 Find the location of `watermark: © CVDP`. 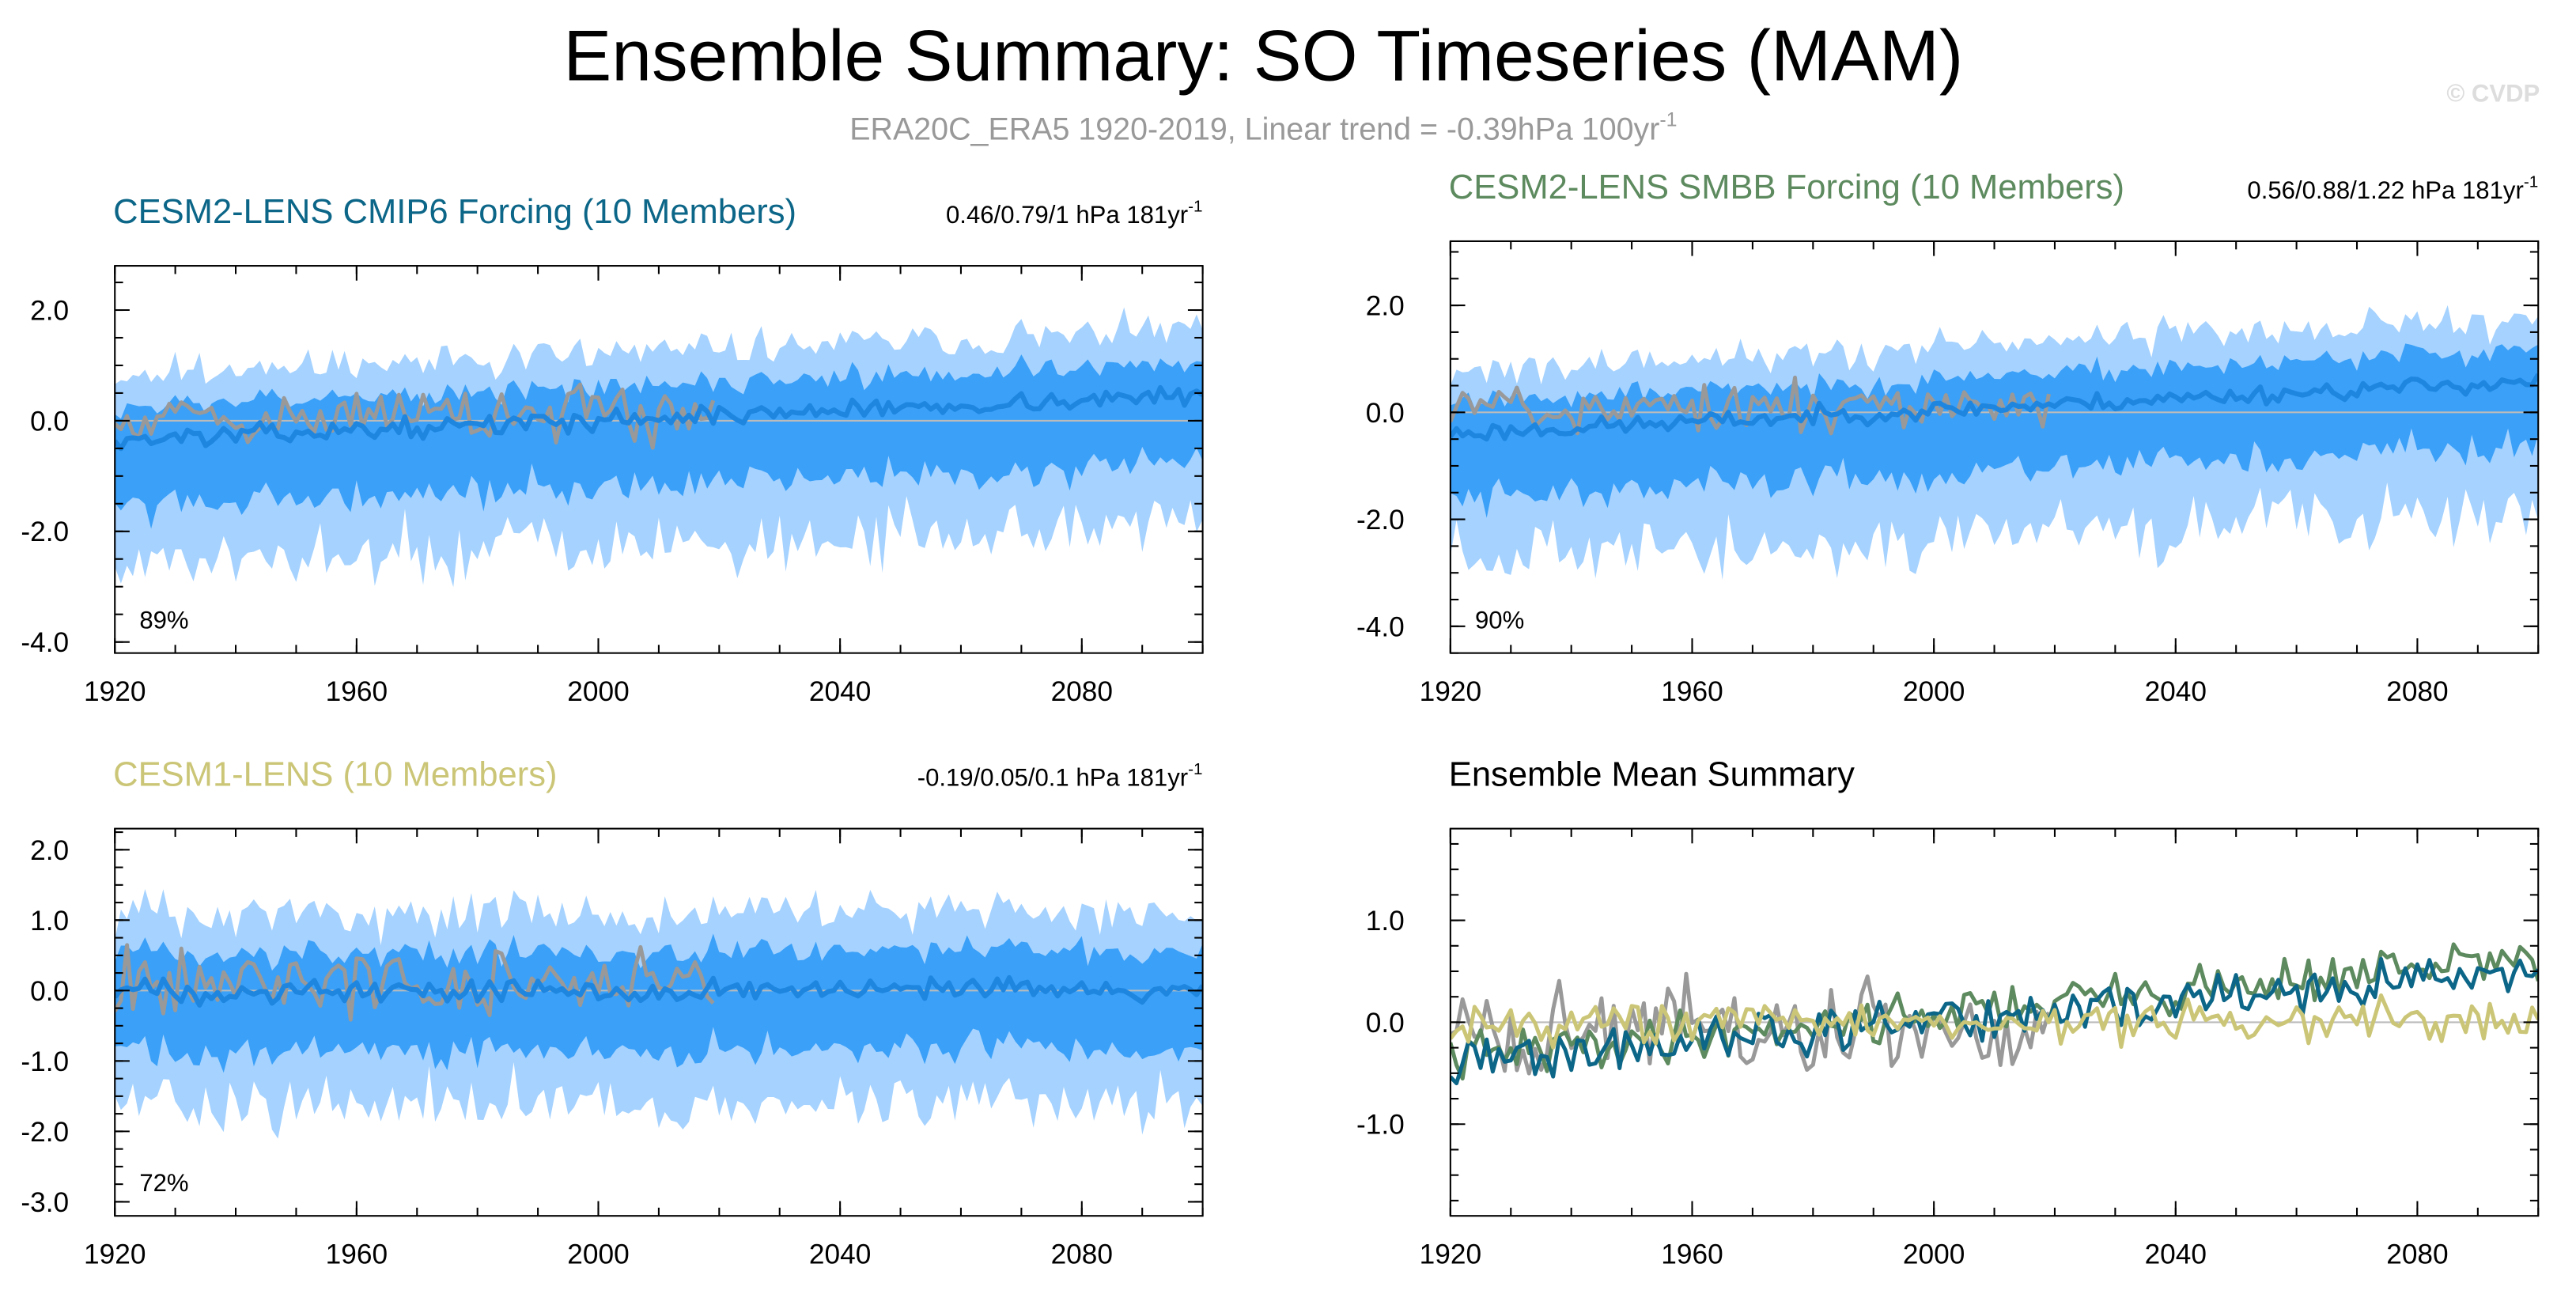

watermark: © CVDP is located at coordinates (2493, 94).